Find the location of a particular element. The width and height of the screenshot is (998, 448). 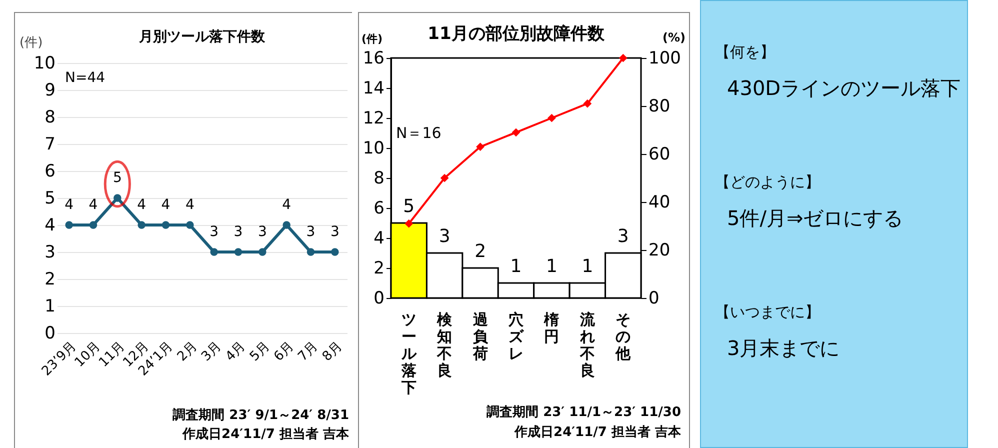

y2-tick-label: 80 is located at coordinates (659, 106).